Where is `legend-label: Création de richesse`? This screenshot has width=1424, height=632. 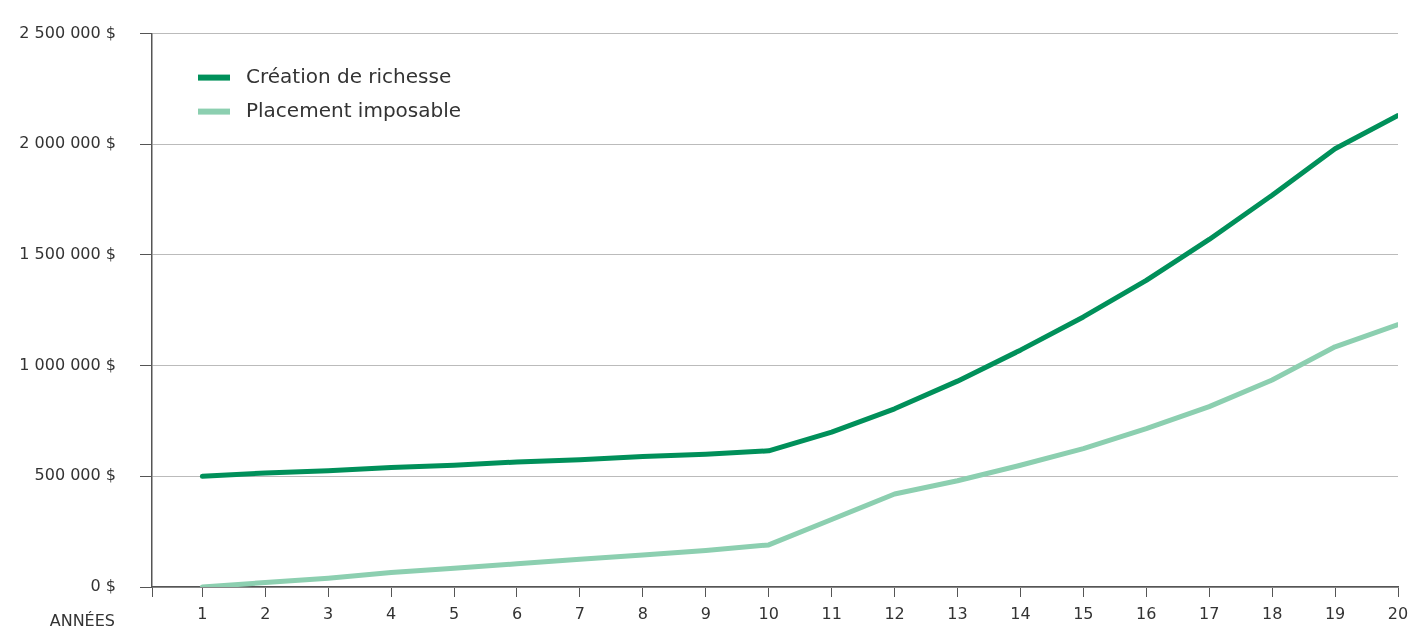 legend-label: Création de richesse is located at coordinates (349, 75).